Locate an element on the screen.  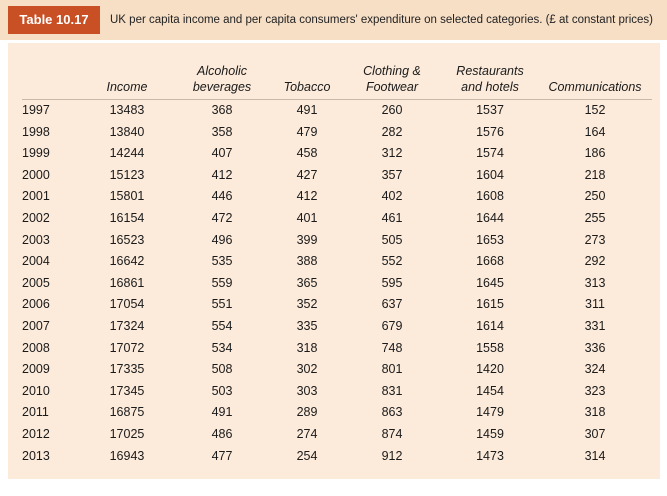
table-row: 2005 16861 559 365 595 1645 313 is located at coordinates (337, 284).